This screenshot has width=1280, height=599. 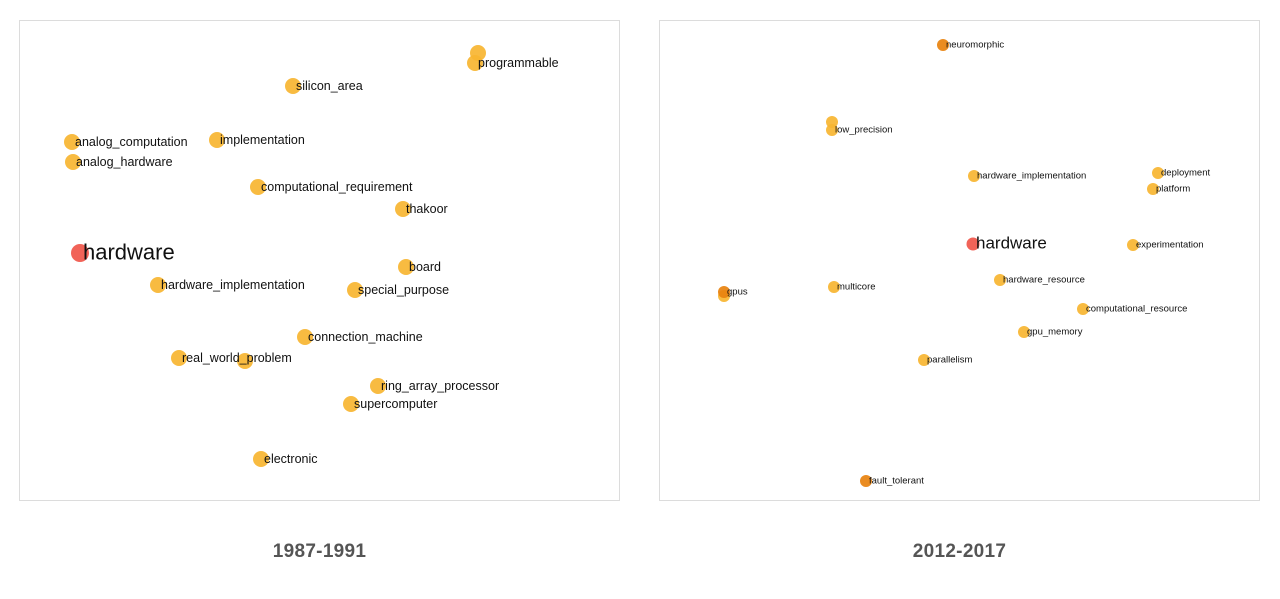 What do you see at coordinates (337, 187) in the screenshot?
I see `neighbor-word-label: computational_requirement` at bounding box center [337, 187].